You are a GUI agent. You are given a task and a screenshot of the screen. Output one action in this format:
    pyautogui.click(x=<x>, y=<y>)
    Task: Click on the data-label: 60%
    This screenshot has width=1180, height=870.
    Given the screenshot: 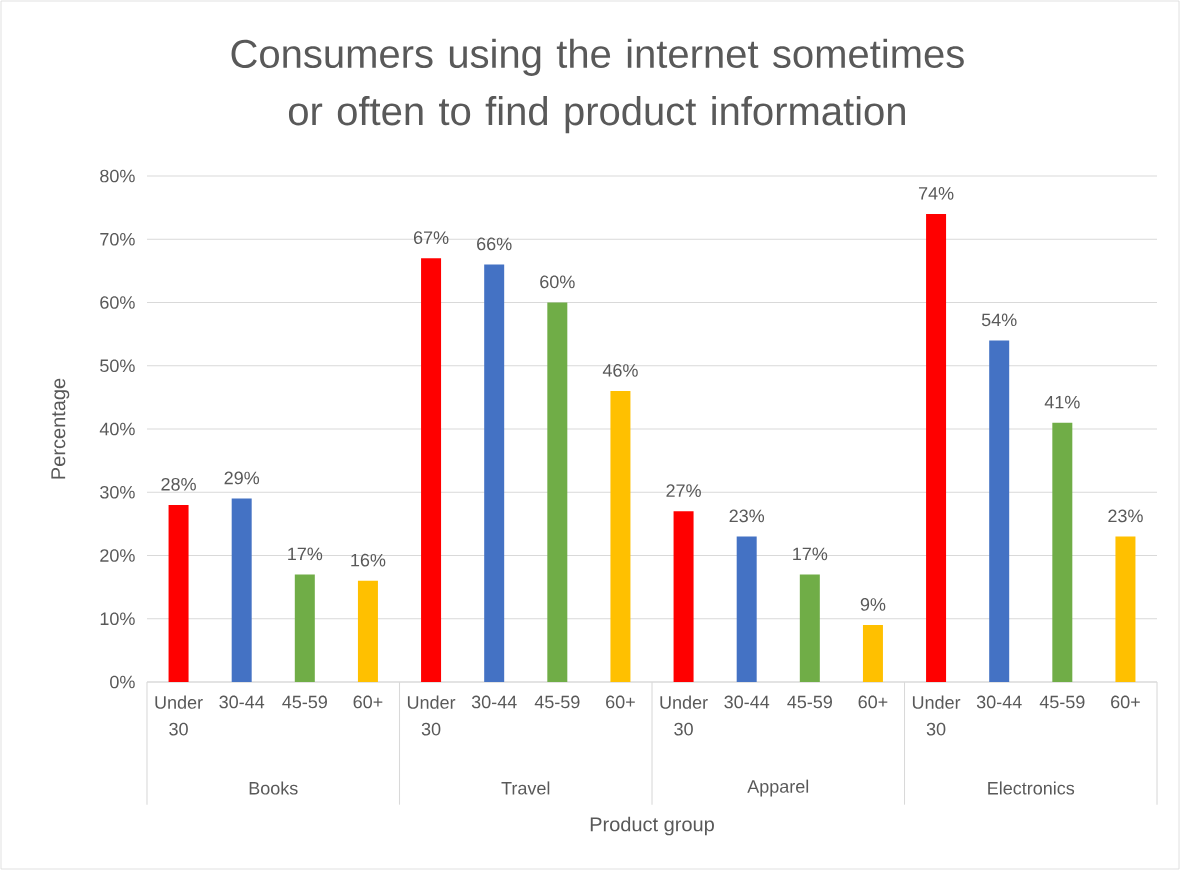 What is the action you would take?
    pyautogui.click(x=557, y=282)
    